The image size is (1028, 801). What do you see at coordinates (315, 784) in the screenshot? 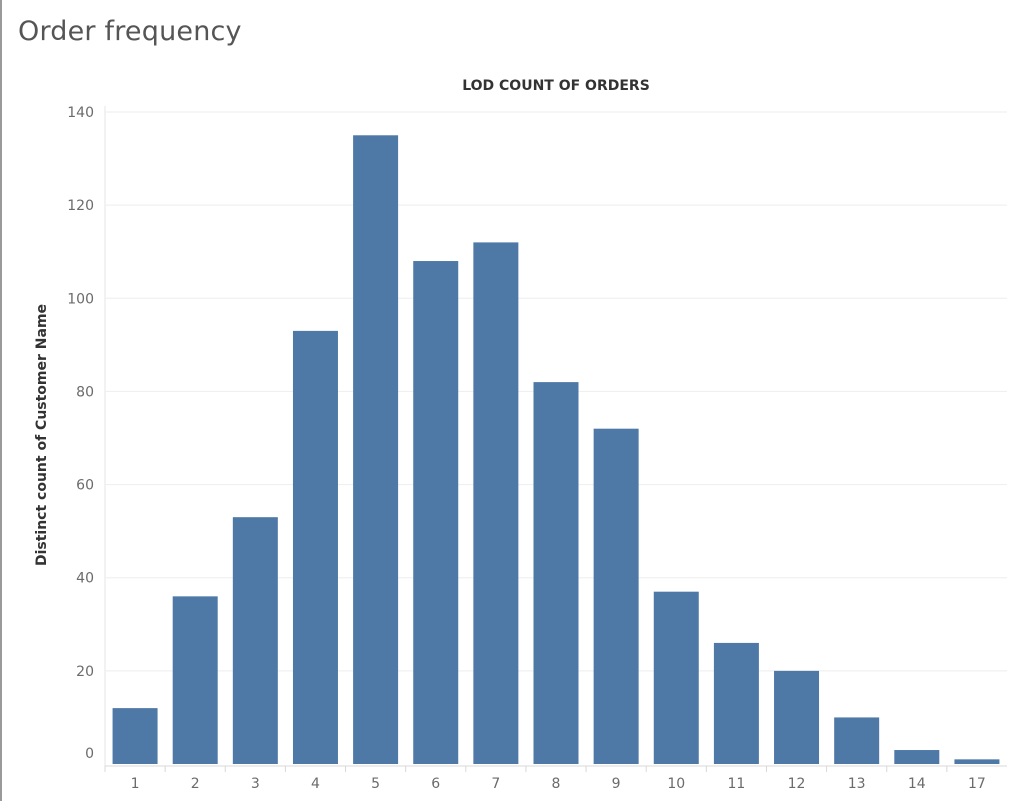
I see `x-tick-label: 4` at bounding box center [315, 784].